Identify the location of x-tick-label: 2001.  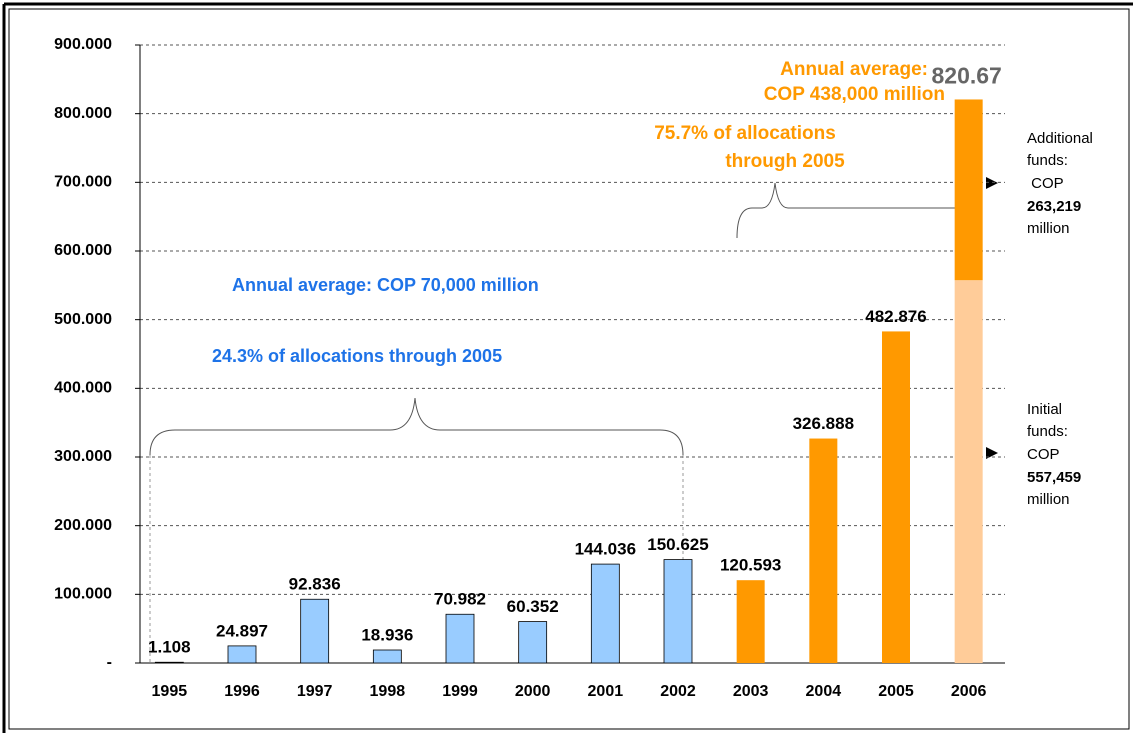
(606, 691).